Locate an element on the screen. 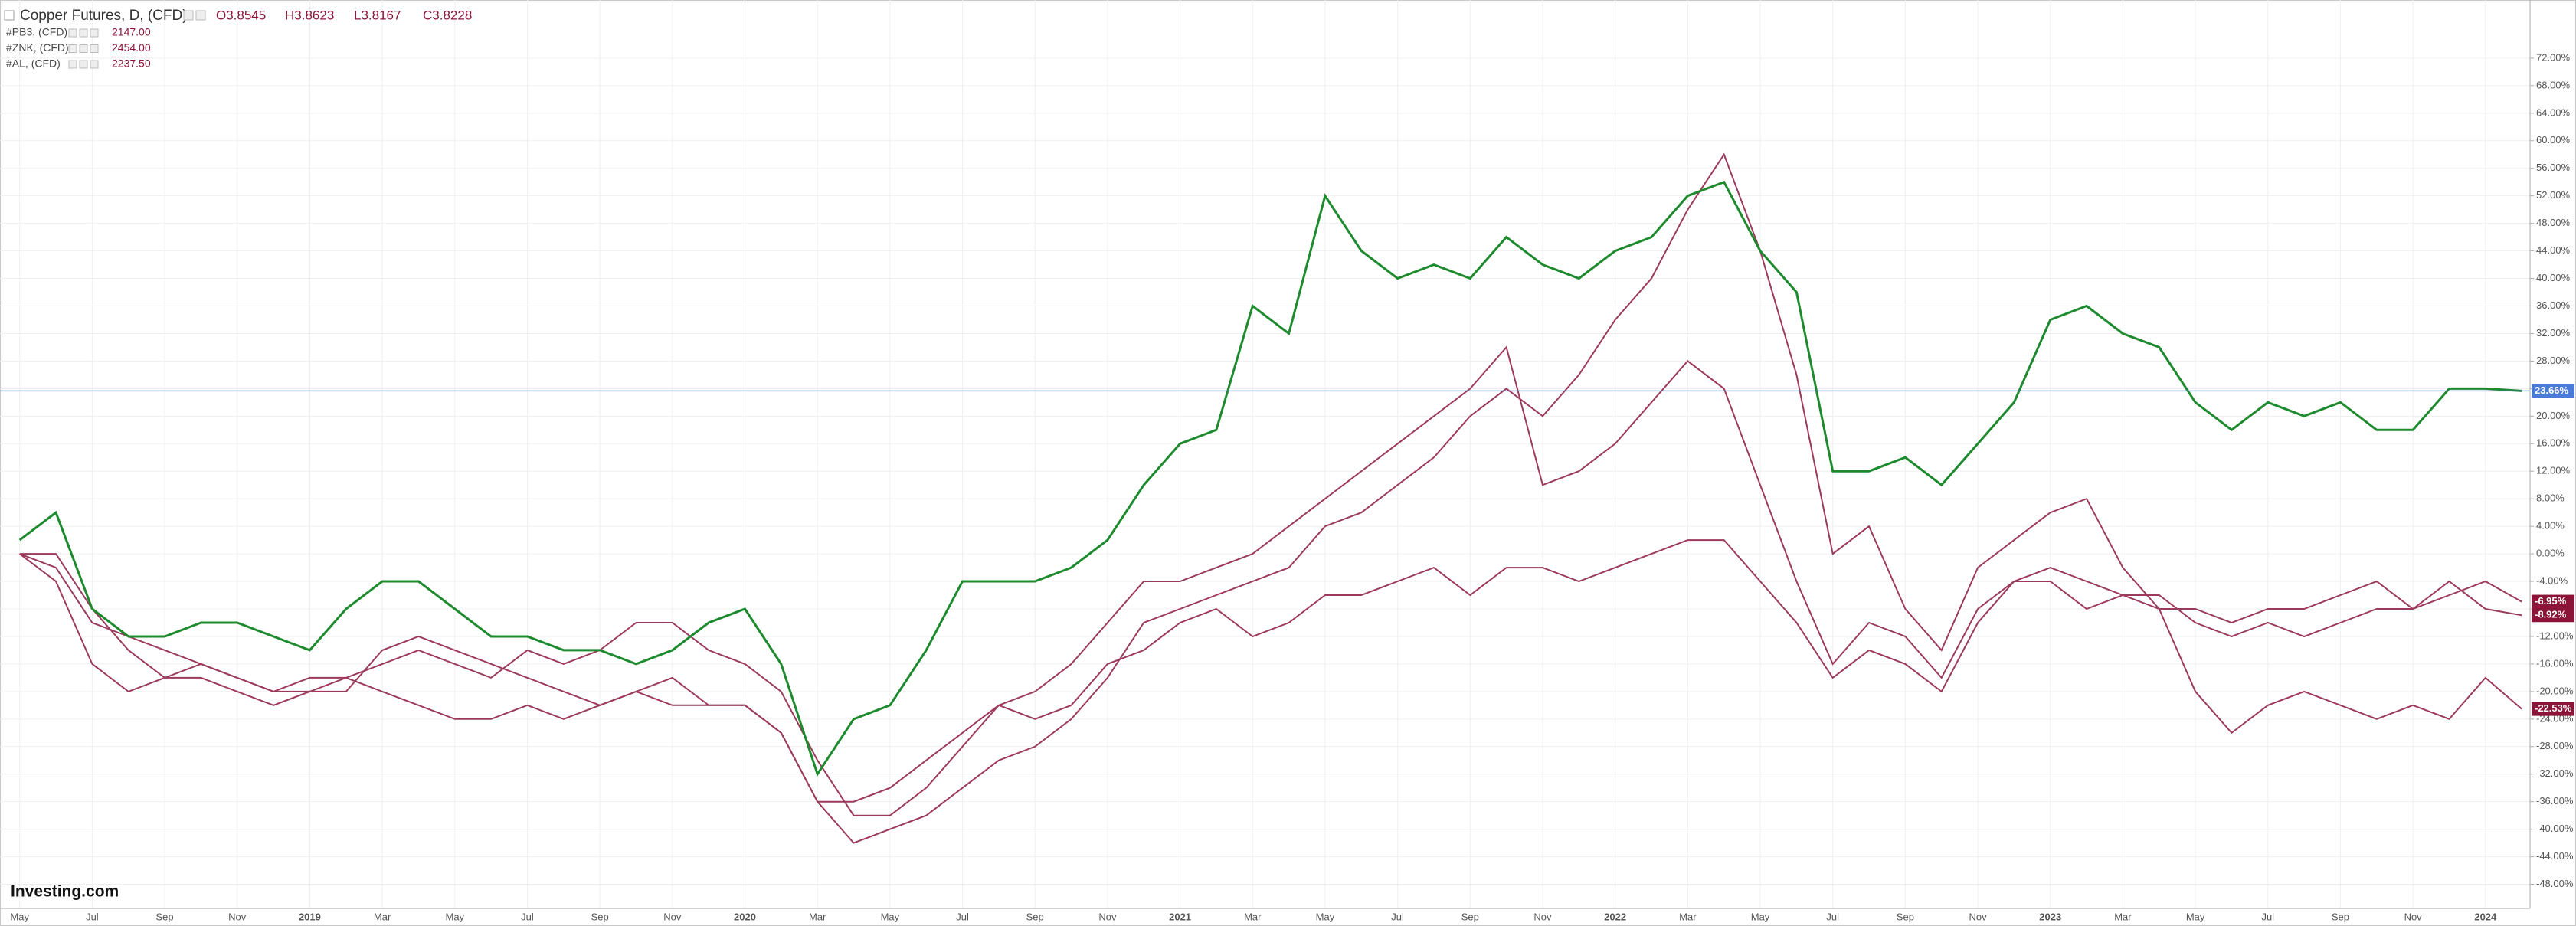 Image resolution: width=2576 pixels, height=926 pixels. legend-name: #AL, (CFD) is located at coordinates (33, 63).